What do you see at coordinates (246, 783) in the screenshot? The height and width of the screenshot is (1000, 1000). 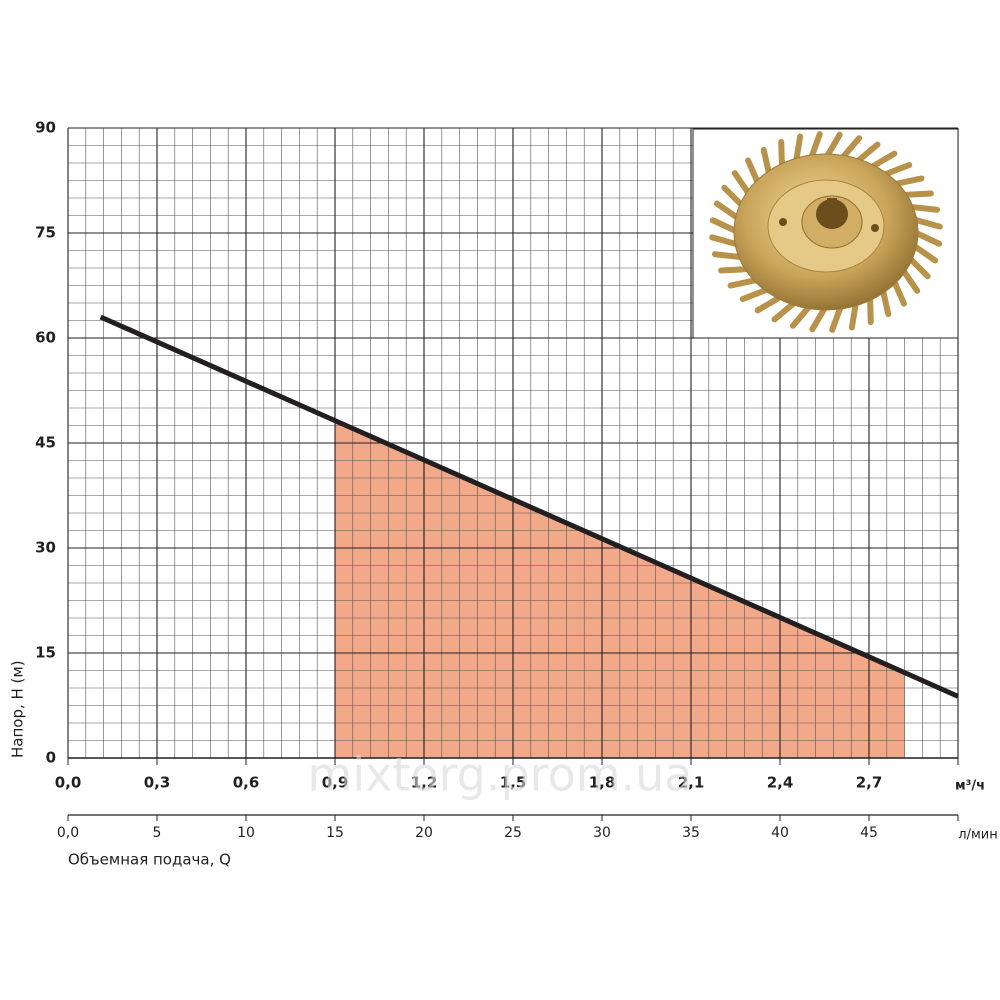 I see `x-tick-label: 0,6` at bounding box center [246, 783].